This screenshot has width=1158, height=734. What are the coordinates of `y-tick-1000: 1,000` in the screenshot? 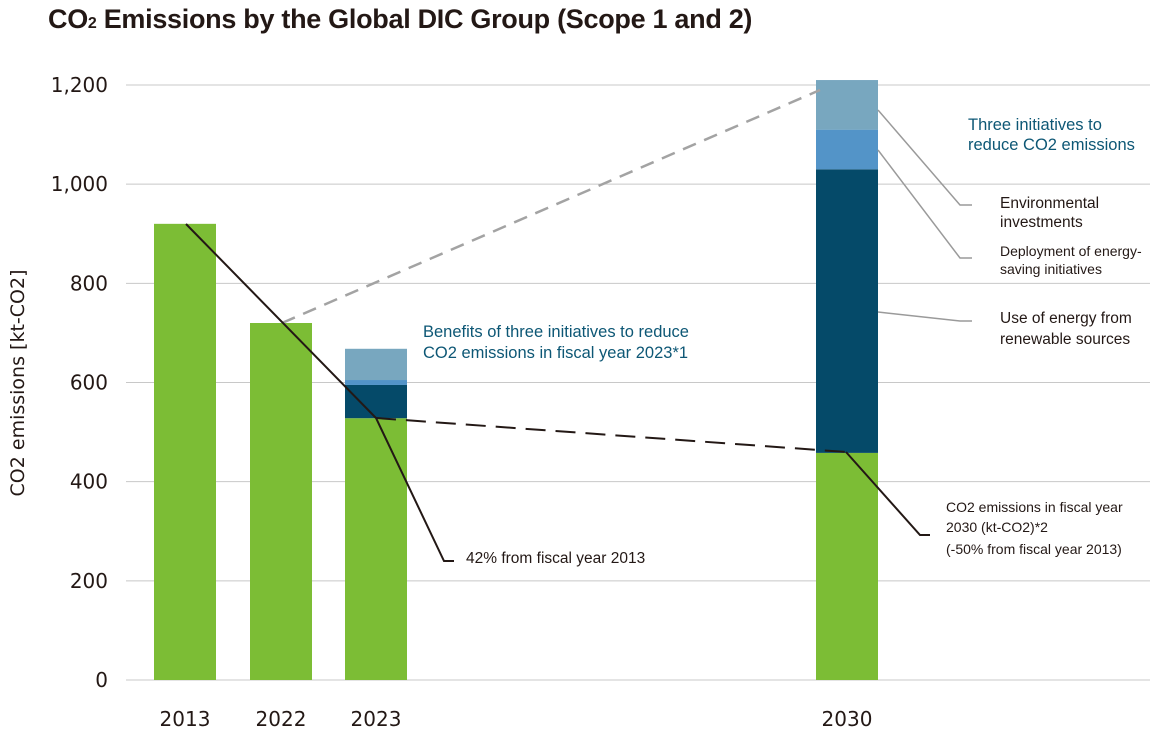 It's located at (79, 184).